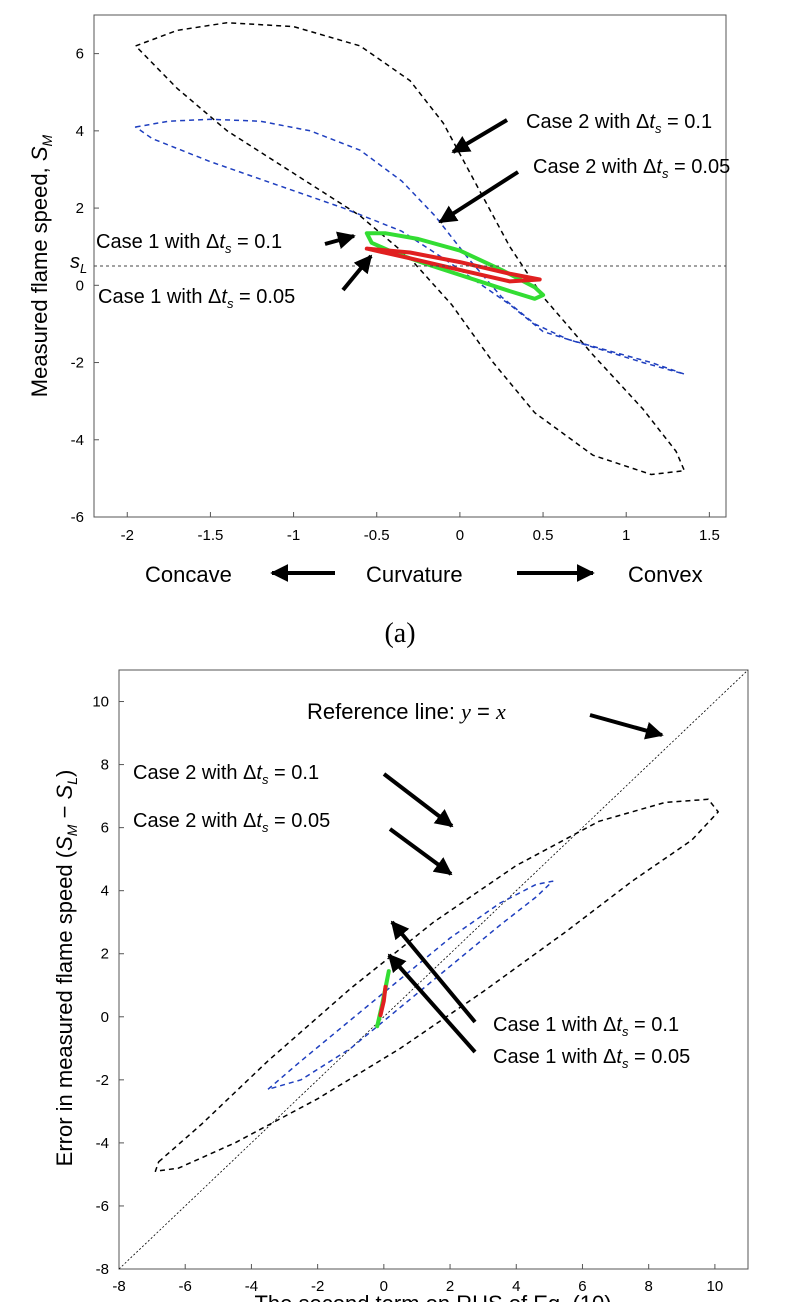 The width and height of the screenshot is (798, 1302). What do you see at coordinates (66, 968) in the screenshot?
I see `panel-b-ylabel: Error in measured flame speed (SM − SL)` at bounding box center [66, 968].